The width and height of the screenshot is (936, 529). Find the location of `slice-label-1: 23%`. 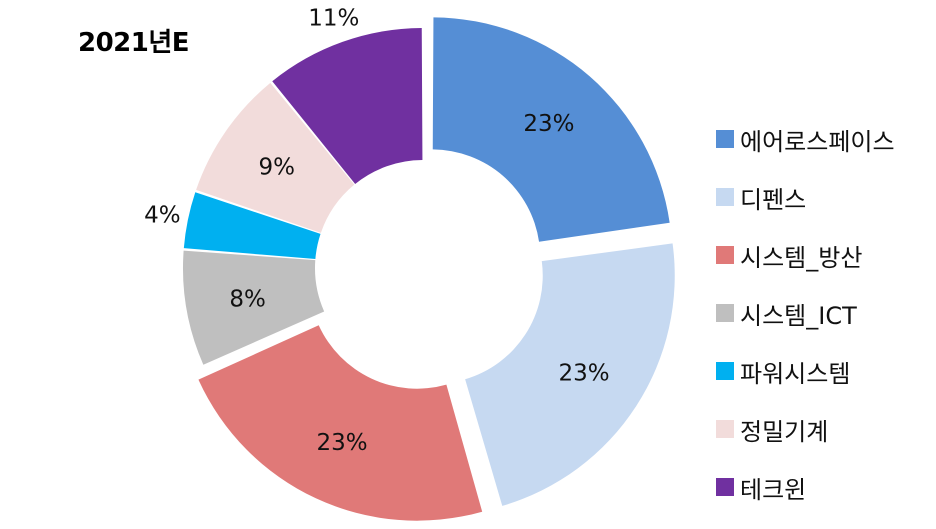

slice-label-1: 23% is located at coordinates (548, 124).